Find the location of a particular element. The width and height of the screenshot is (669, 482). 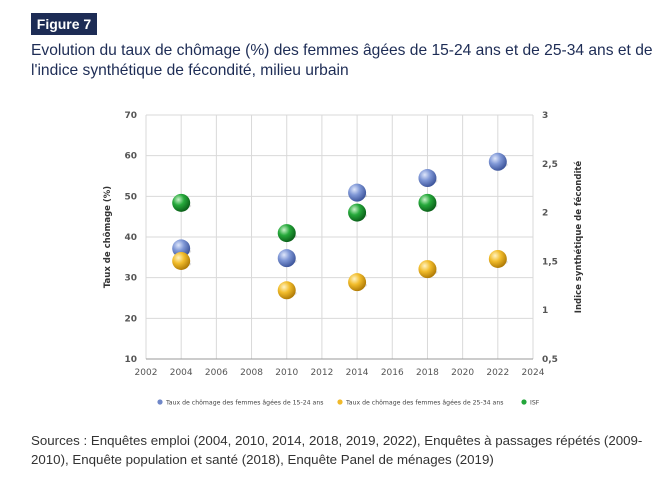

y-tick-label: 10 is located at coordinates (130, 360).